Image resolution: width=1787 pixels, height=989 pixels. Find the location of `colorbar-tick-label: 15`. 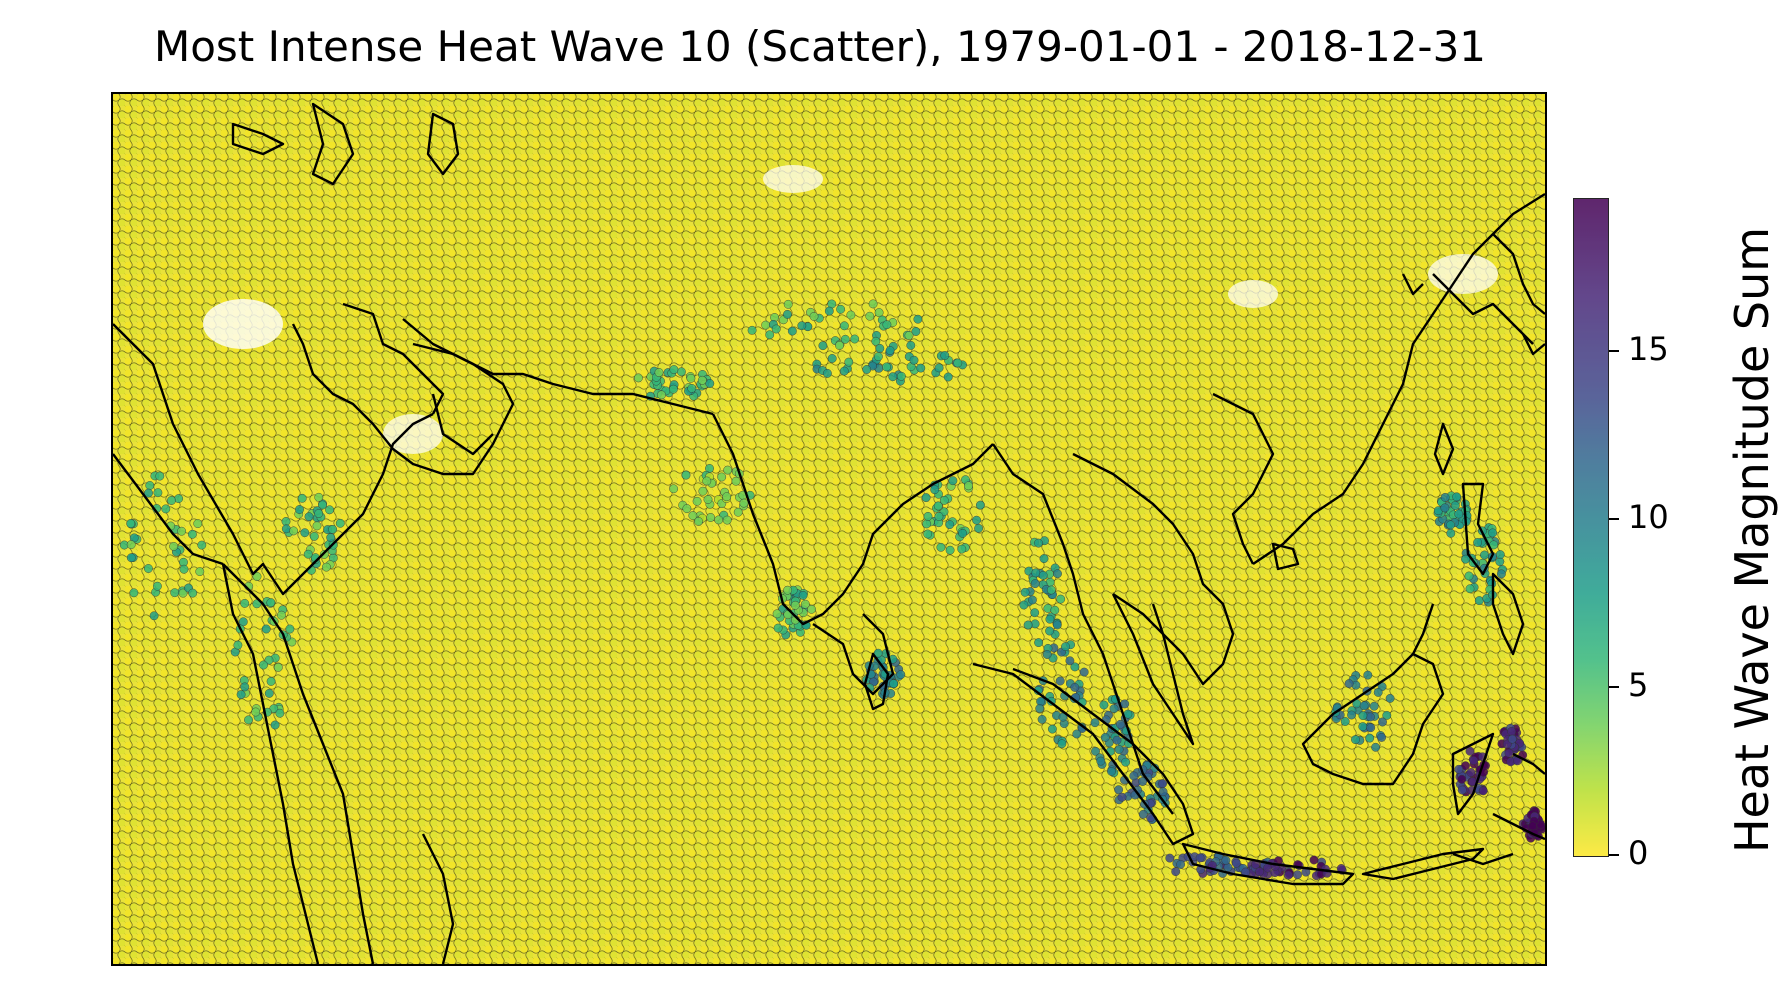

colorbar-tick-label: 15 is located at coordinates (1648, 349).